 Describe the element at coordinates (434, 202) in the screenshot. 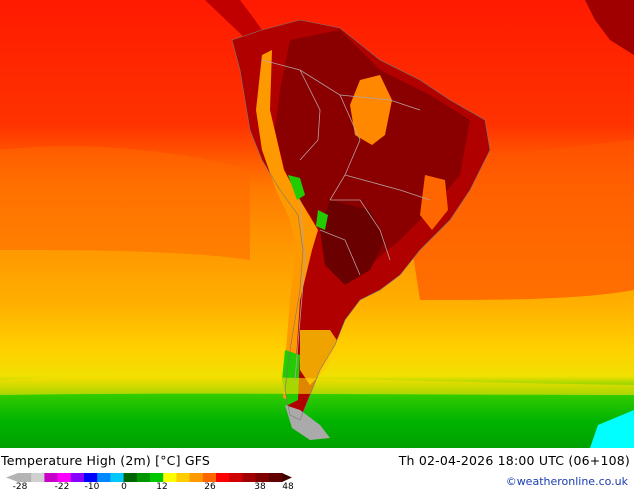

I see `southeast-brazil-warm` at that location.